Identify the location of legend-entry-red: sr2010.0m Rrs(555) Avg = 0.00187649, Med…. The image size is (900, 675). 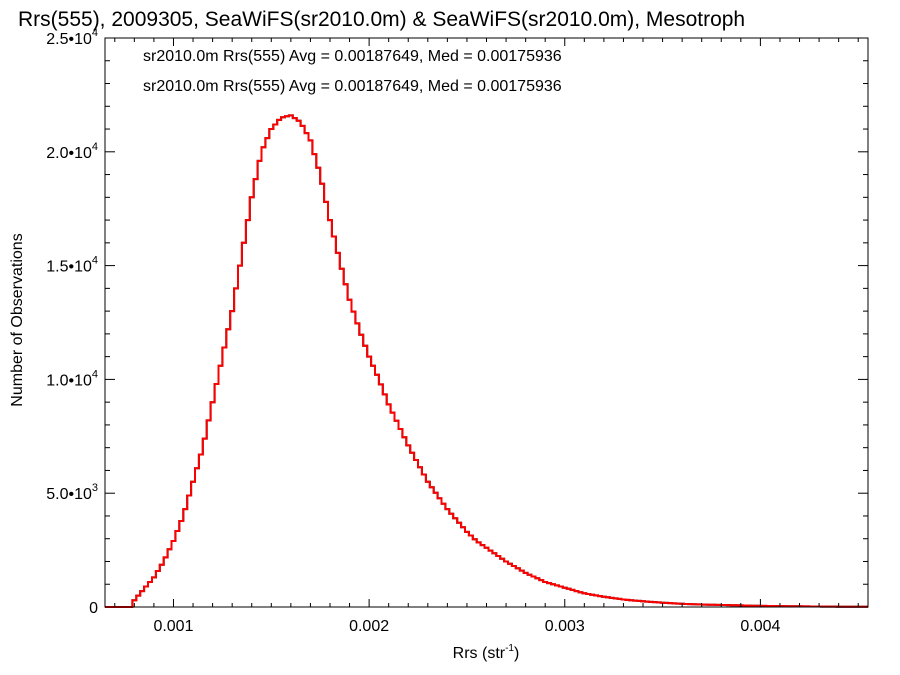
(352, 86).